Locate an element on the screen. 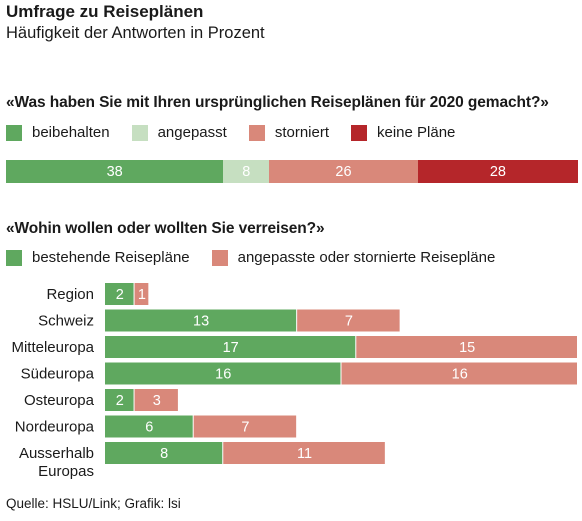  legend-item: angepasst is located at coordinates (179, 132).